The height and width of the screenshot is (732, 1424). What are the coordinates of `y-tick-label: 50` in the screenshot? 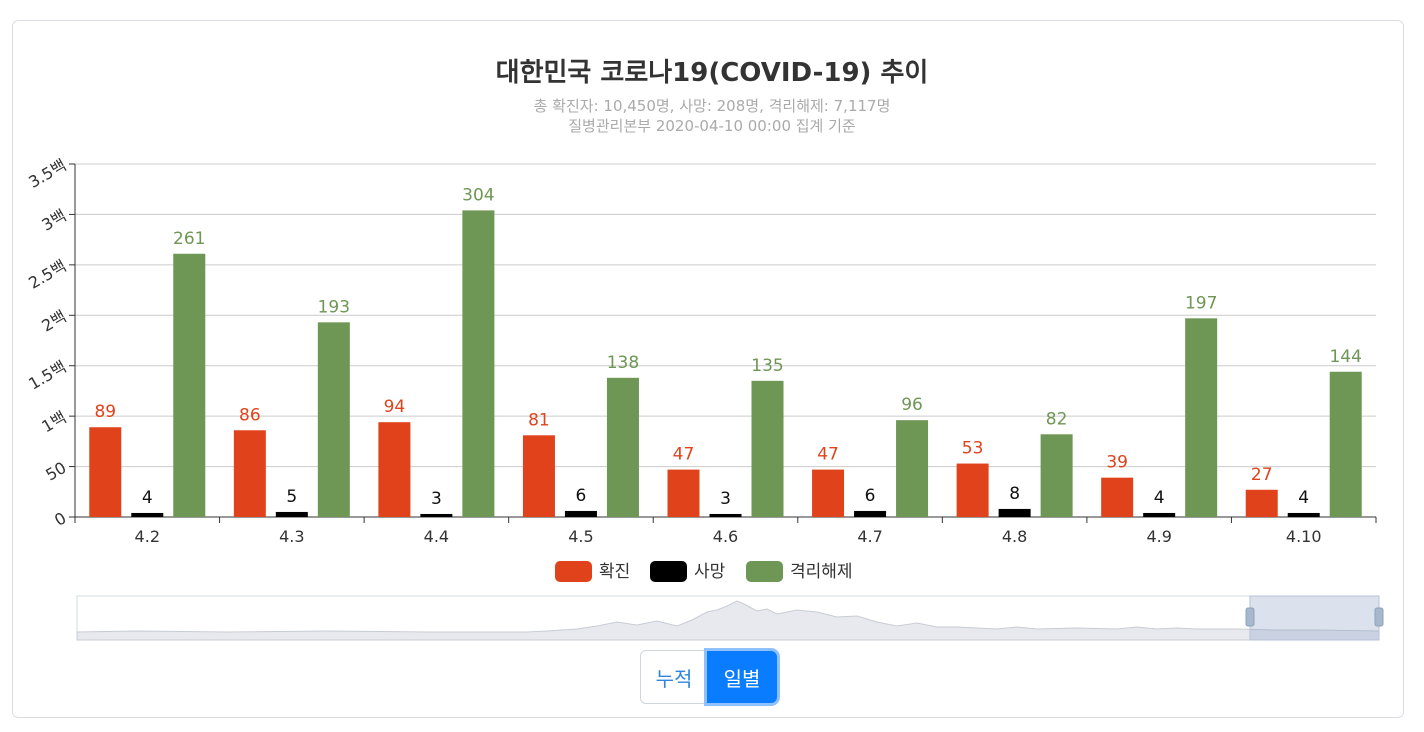 It's located at (55, 471).